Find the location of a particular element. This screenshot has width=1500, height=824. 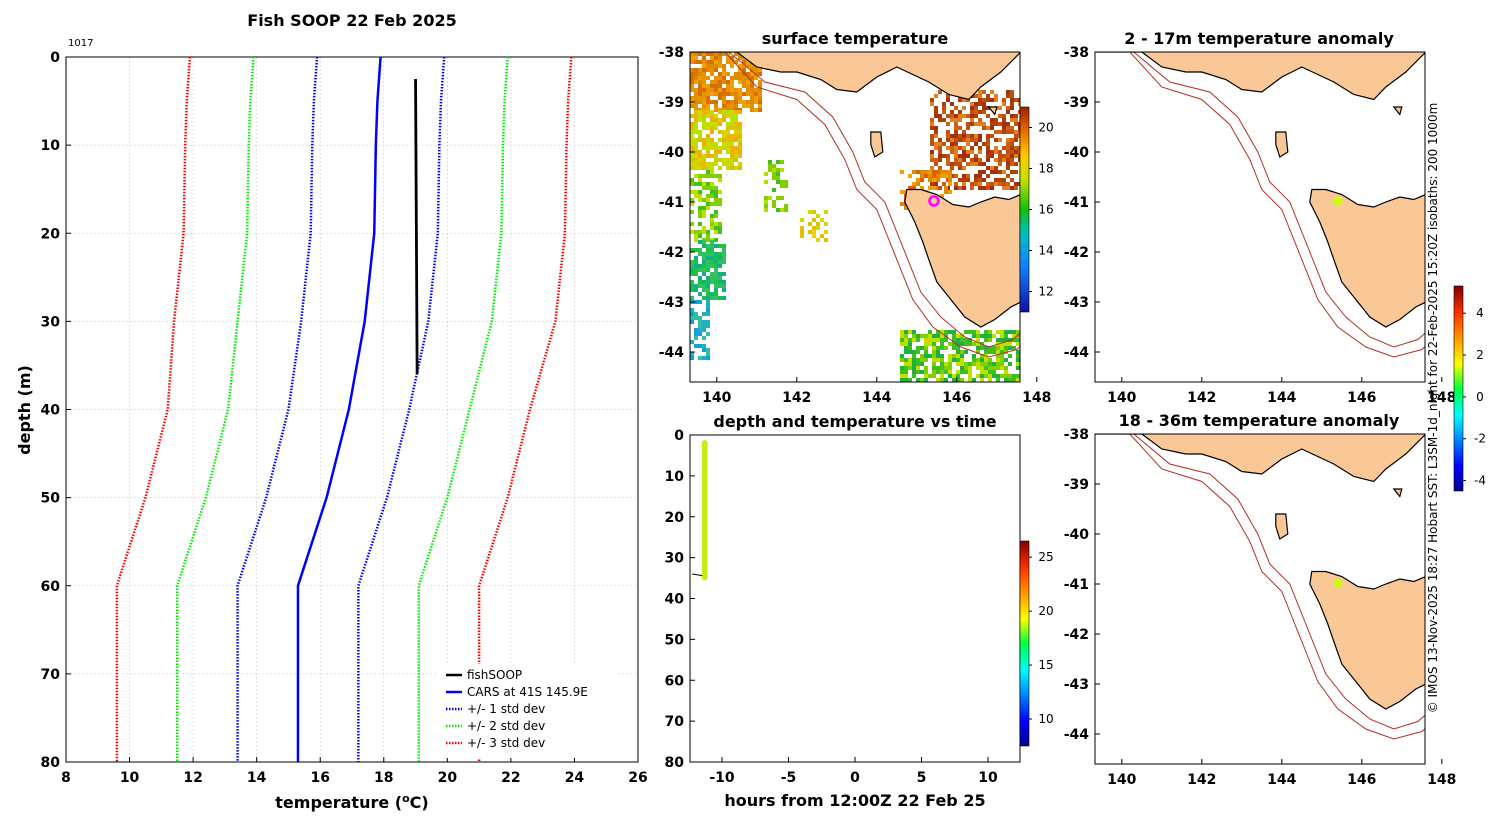

sst-pixel-patch is located at coordinates (770, 162).